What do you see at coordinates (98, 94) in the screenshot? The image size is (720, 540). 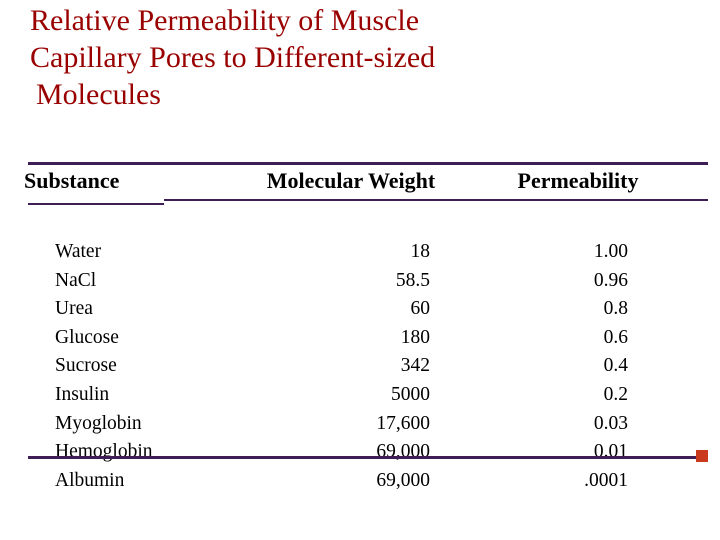 I see `title-line-3: Molecules` at bounding box center [98, 94].